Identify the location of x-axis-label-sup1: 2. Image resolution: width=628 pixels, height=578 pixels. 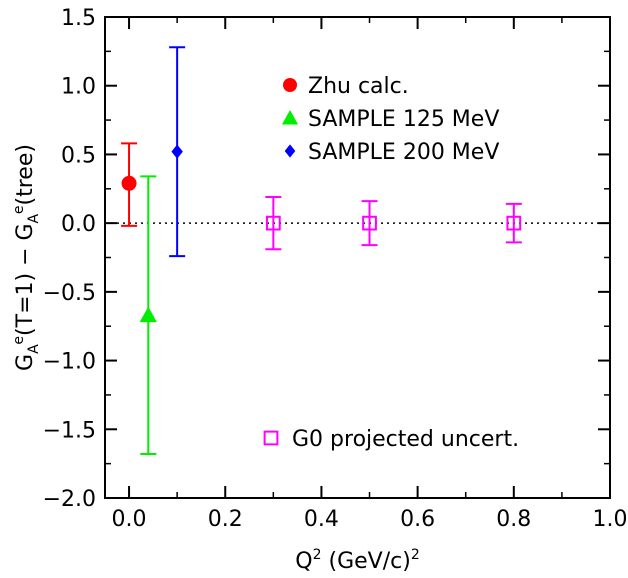
(317, 555).